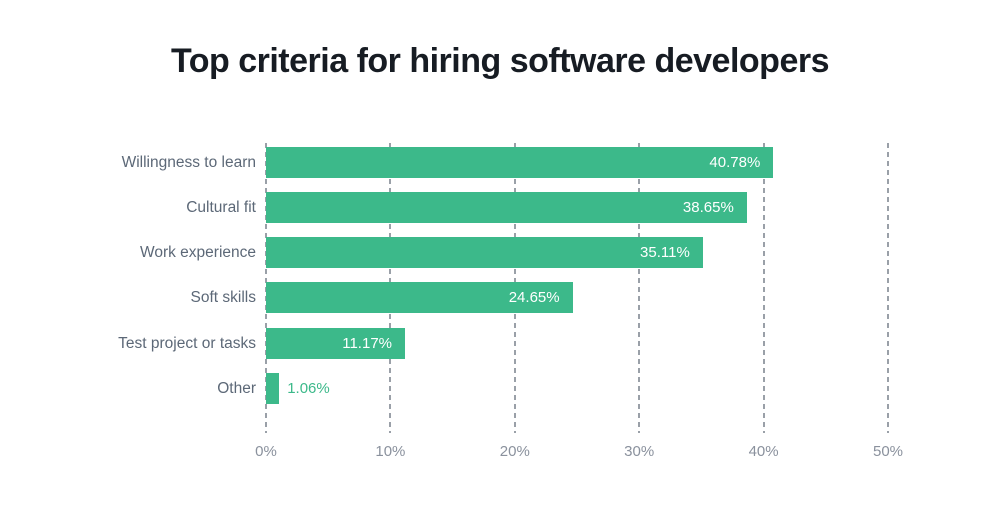  I want to click on bar: 40.78%, so click(520, 162).